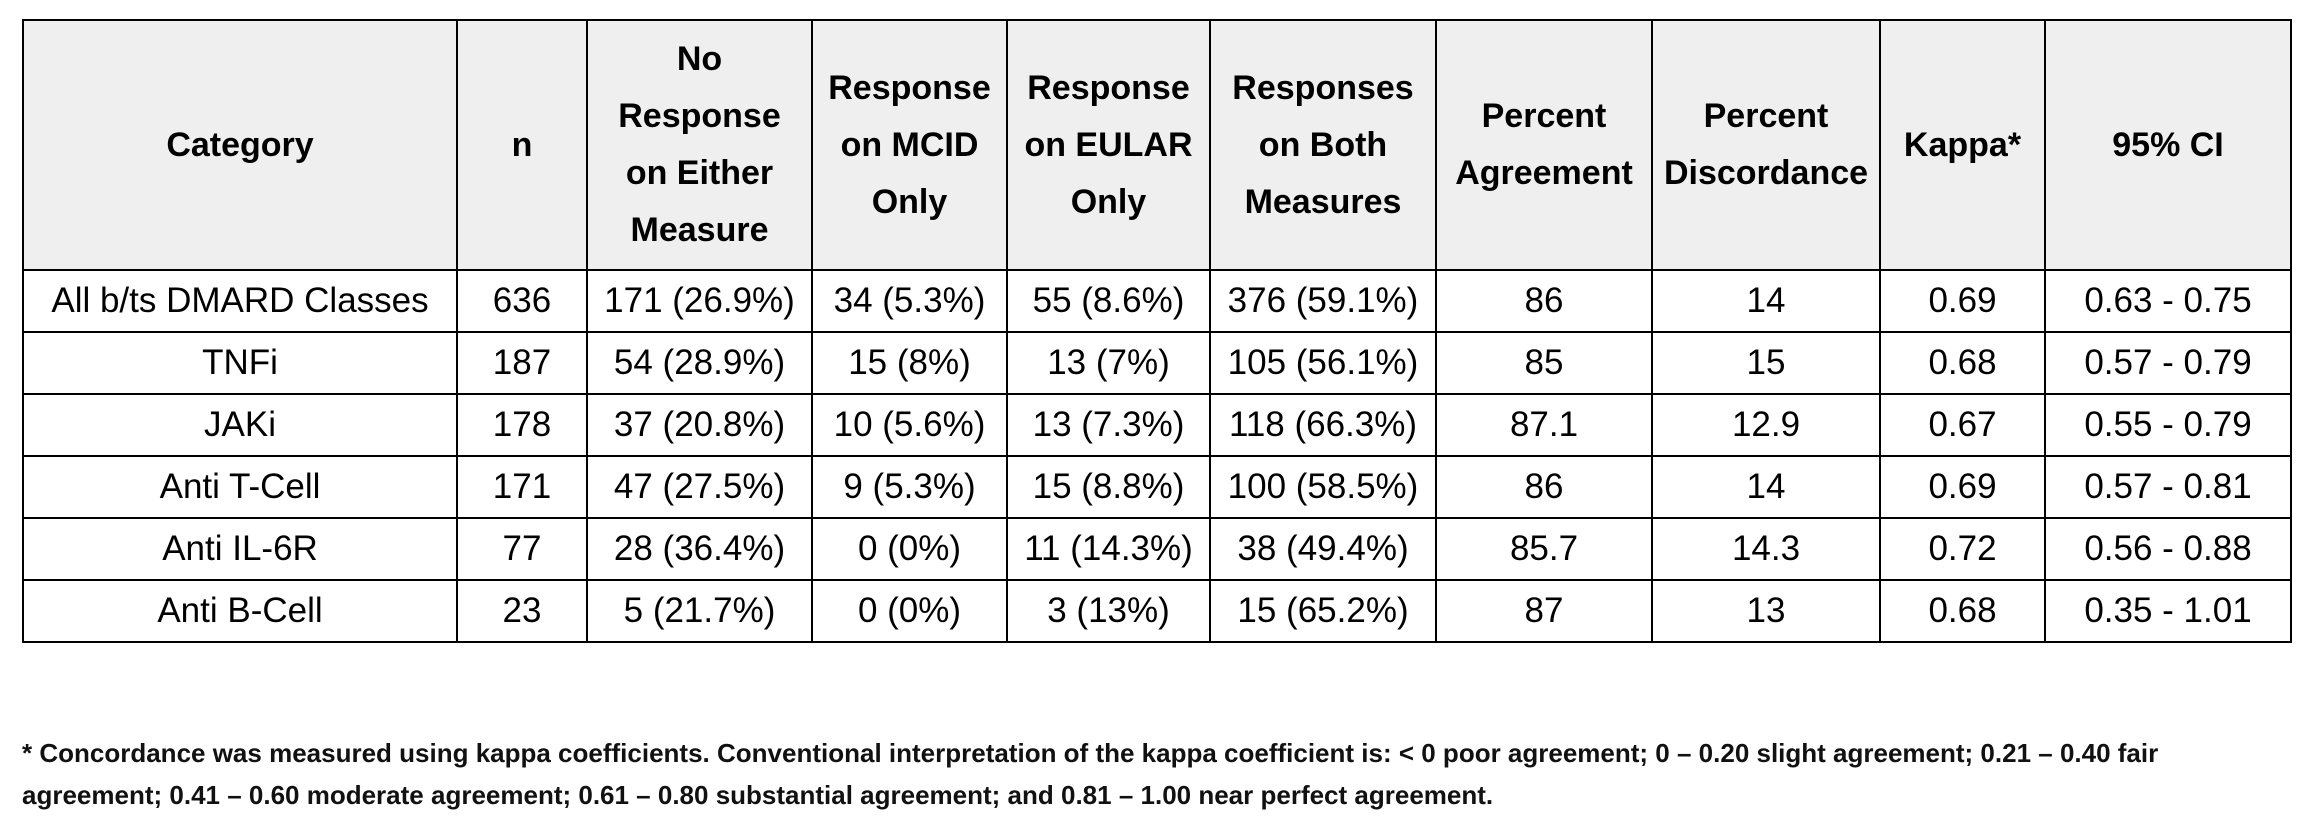 This screenshot has height=828, width=2312. Describe the element at coordinates (1544, 611) in the screenshot. I see `cell-percent-agreement: 87` at that location.